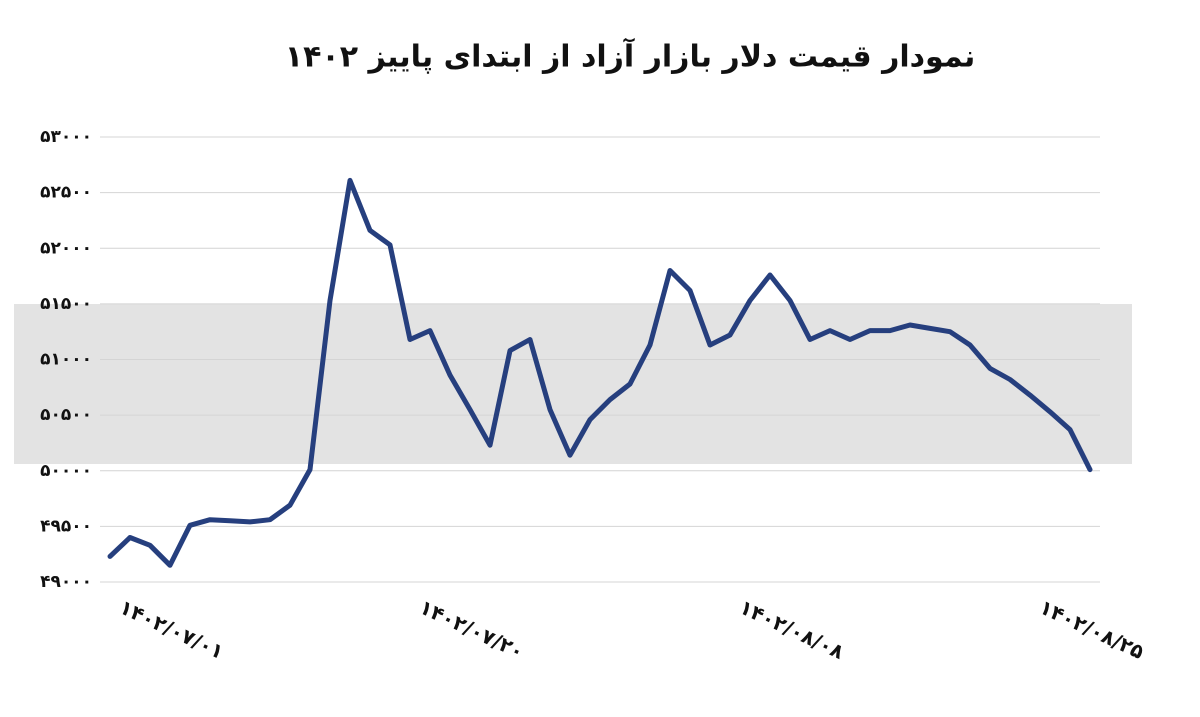  I want to click on y-tick-label: ۵۲۰۰۰, so click(66, 248).